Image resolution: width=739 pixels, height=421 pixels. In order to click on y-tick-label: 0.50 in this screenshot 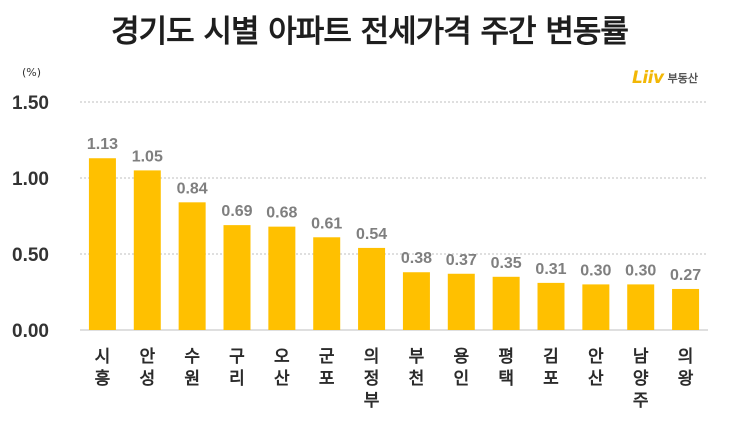, I will do `click(30, 255)`.